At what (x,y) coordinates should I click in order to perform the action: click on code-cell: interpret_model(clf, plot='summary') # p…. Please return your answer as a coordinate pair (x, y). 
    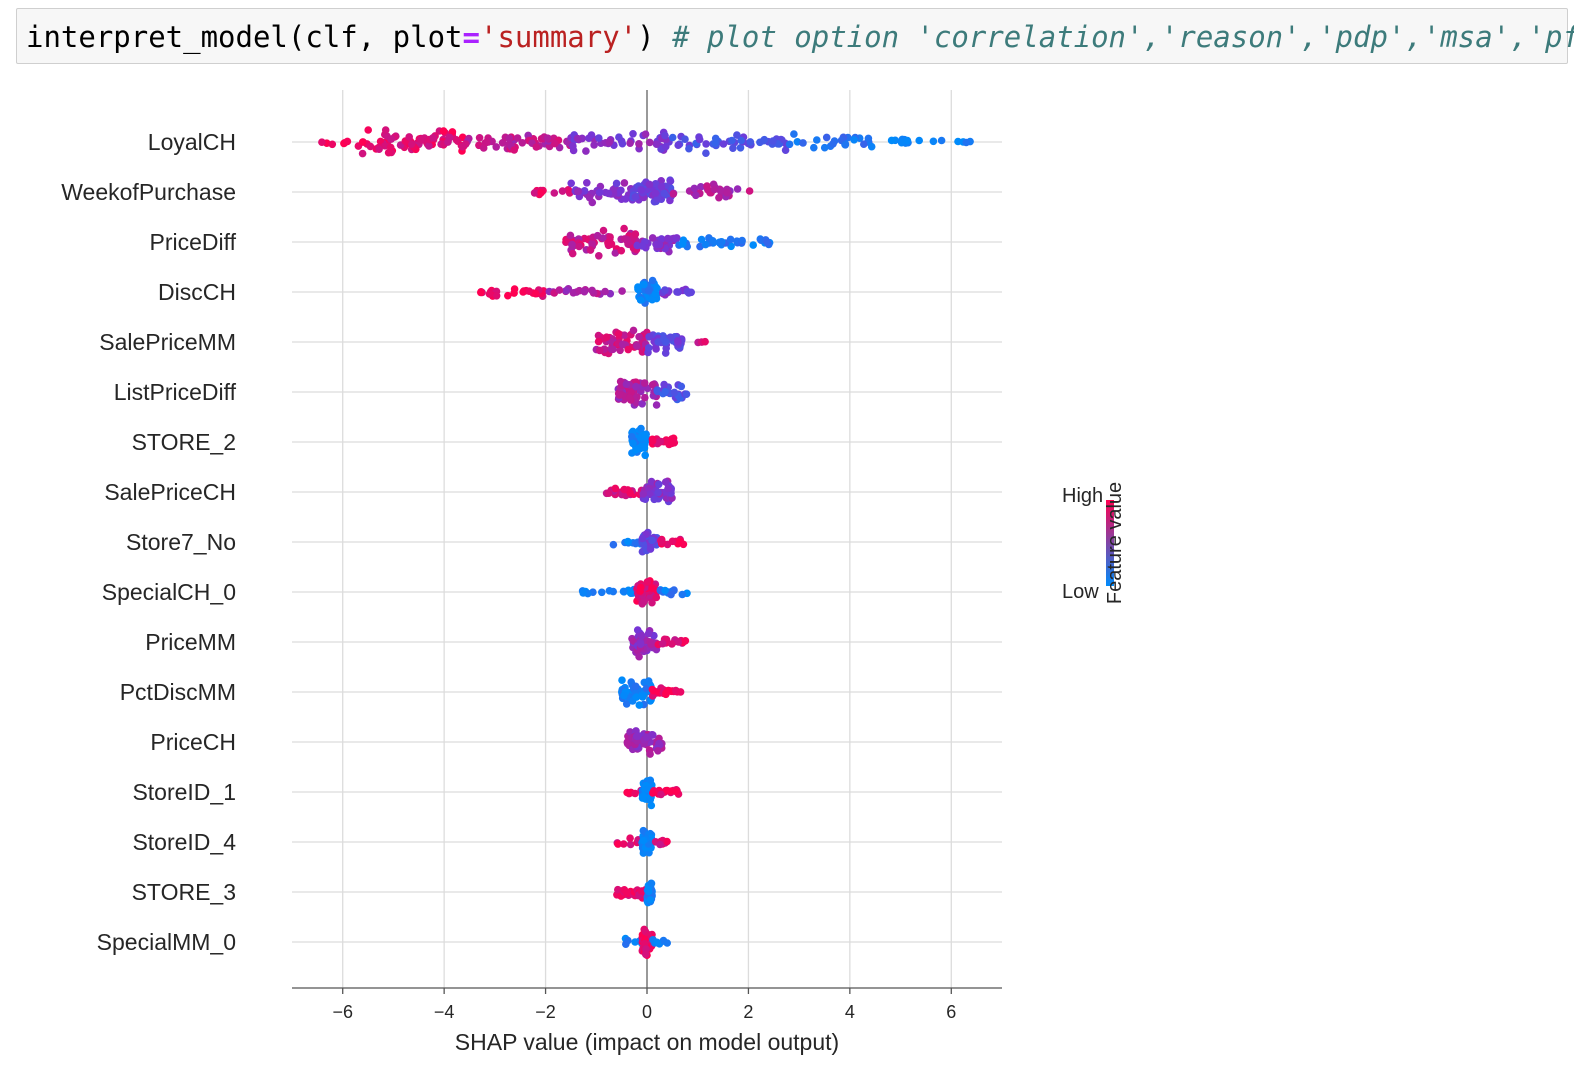
    Looking at the image, I should click on (795, 36).